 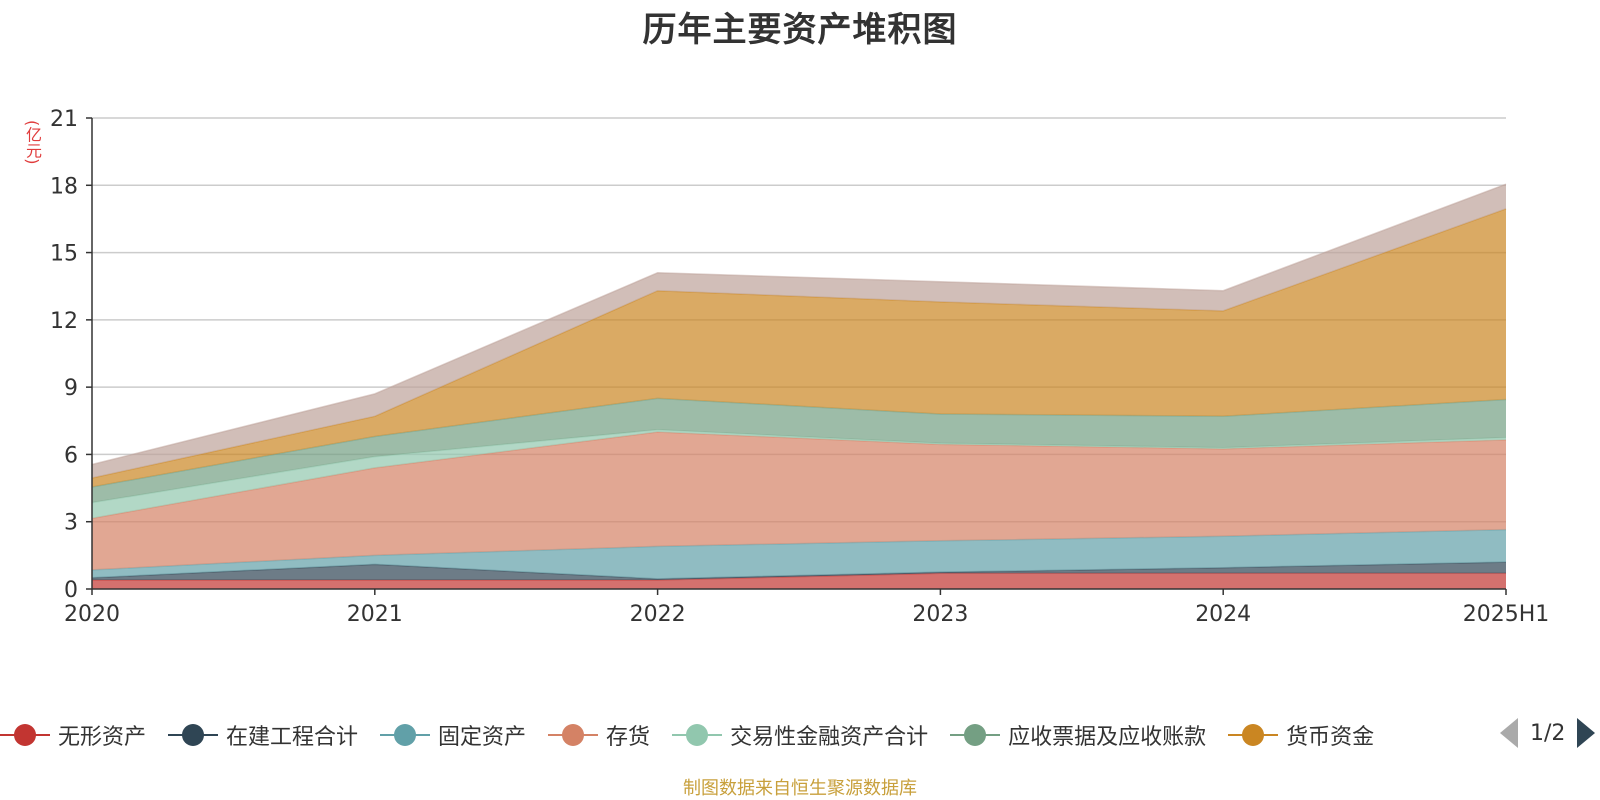 I want to click on y-tick-label: 18, so click(x=64, y=186).